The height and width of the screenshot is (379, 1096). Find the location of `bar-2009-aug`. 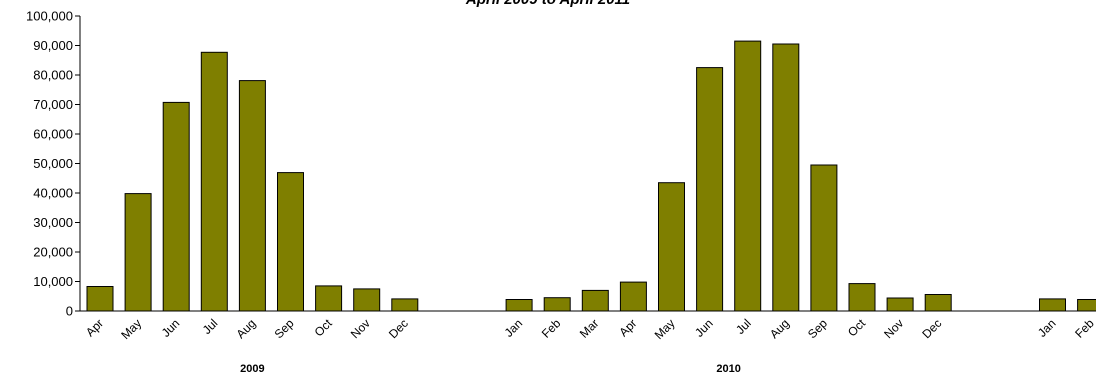

bar-2009-aug is located at coordinates (252, 196).